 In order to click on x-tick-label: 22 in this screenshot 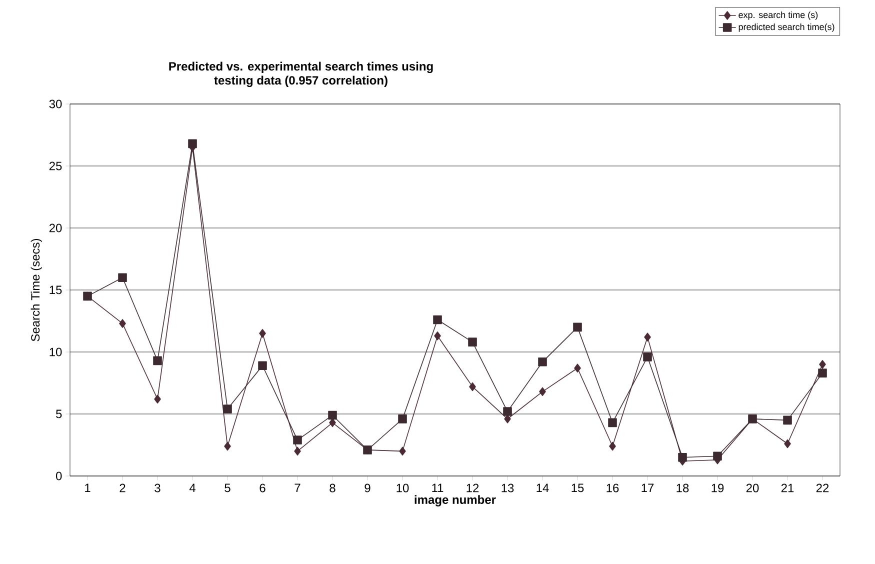, I will do `click(822, 488)`.